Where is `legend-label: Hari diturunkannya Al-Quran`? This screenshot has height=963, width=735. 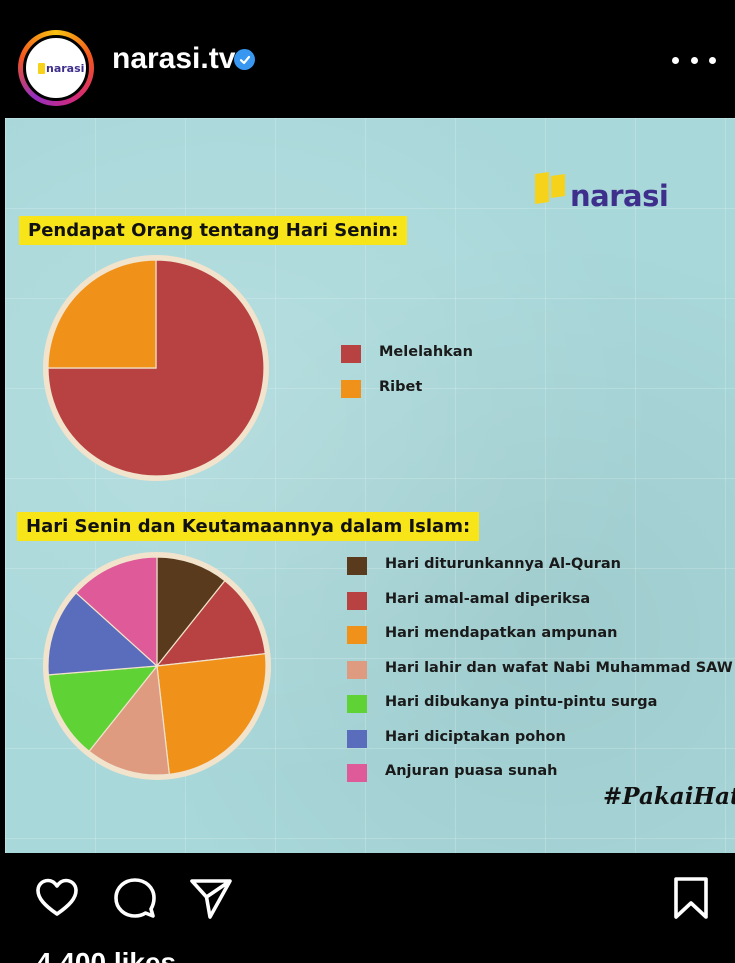 legend-label: Hari diturunkannya Al-Quran is located at coordinates (503, 564).